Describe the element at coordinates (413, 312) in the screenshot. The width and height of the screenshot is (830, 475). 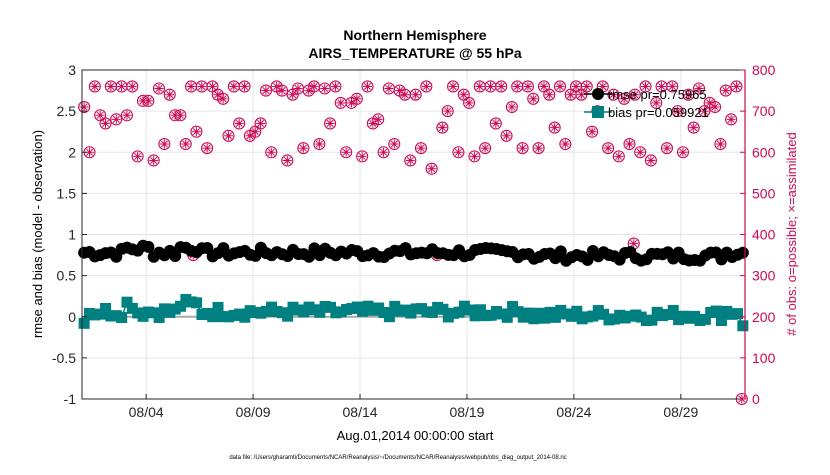
I see `bias-series` at that location.